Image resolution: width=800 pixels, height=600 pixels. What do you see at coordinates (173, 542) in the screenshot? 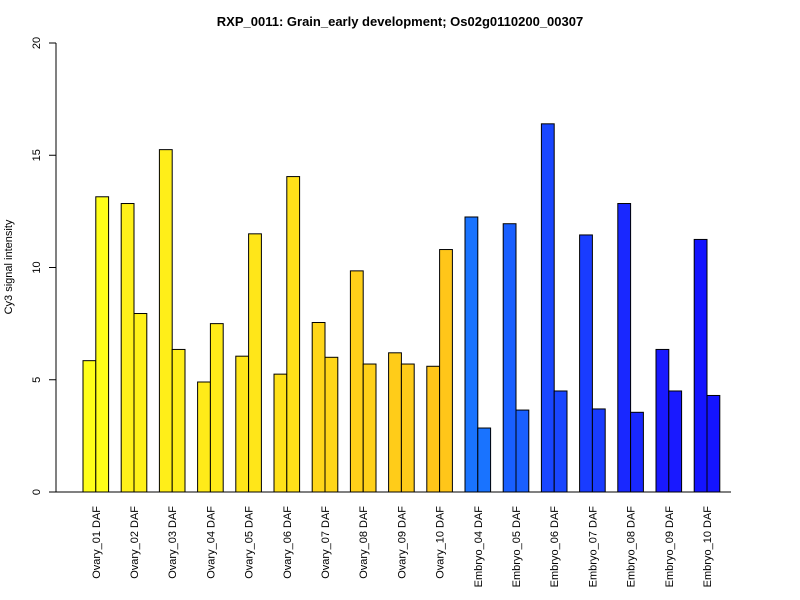
I see `x-tick-label: Ovary_03 DAF` at bounding box center [173, 542].